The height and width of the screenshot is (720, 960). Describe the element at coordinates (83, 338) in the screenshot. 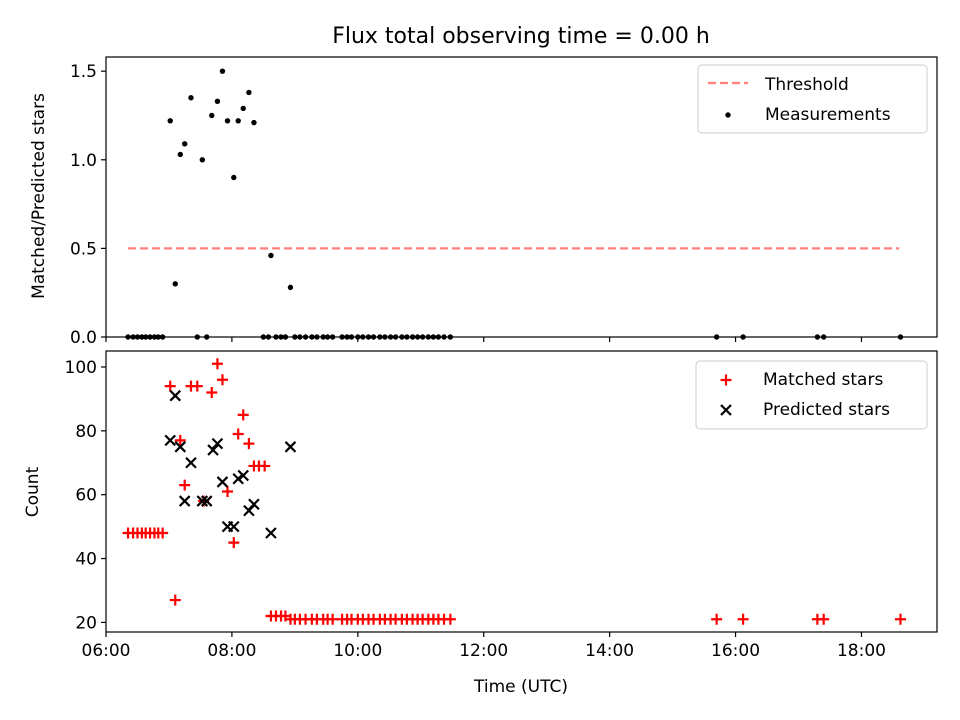

I see `top-ytick-label: 0.0` at that location.